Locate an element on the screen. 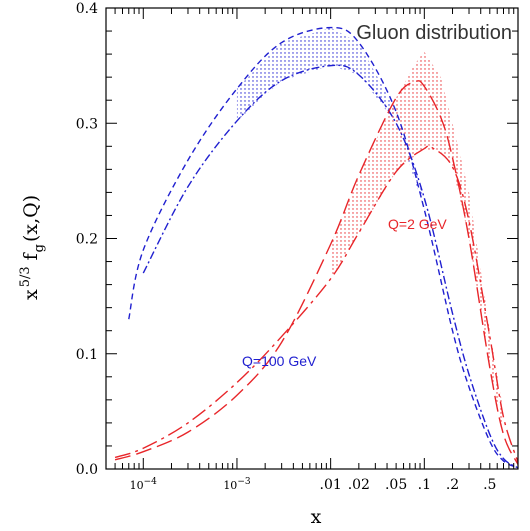 Image resolution: width=530 pixels, height=531 pixels. annotation-q100-text: Q=100 GeV is located at coordinates (279, 361).